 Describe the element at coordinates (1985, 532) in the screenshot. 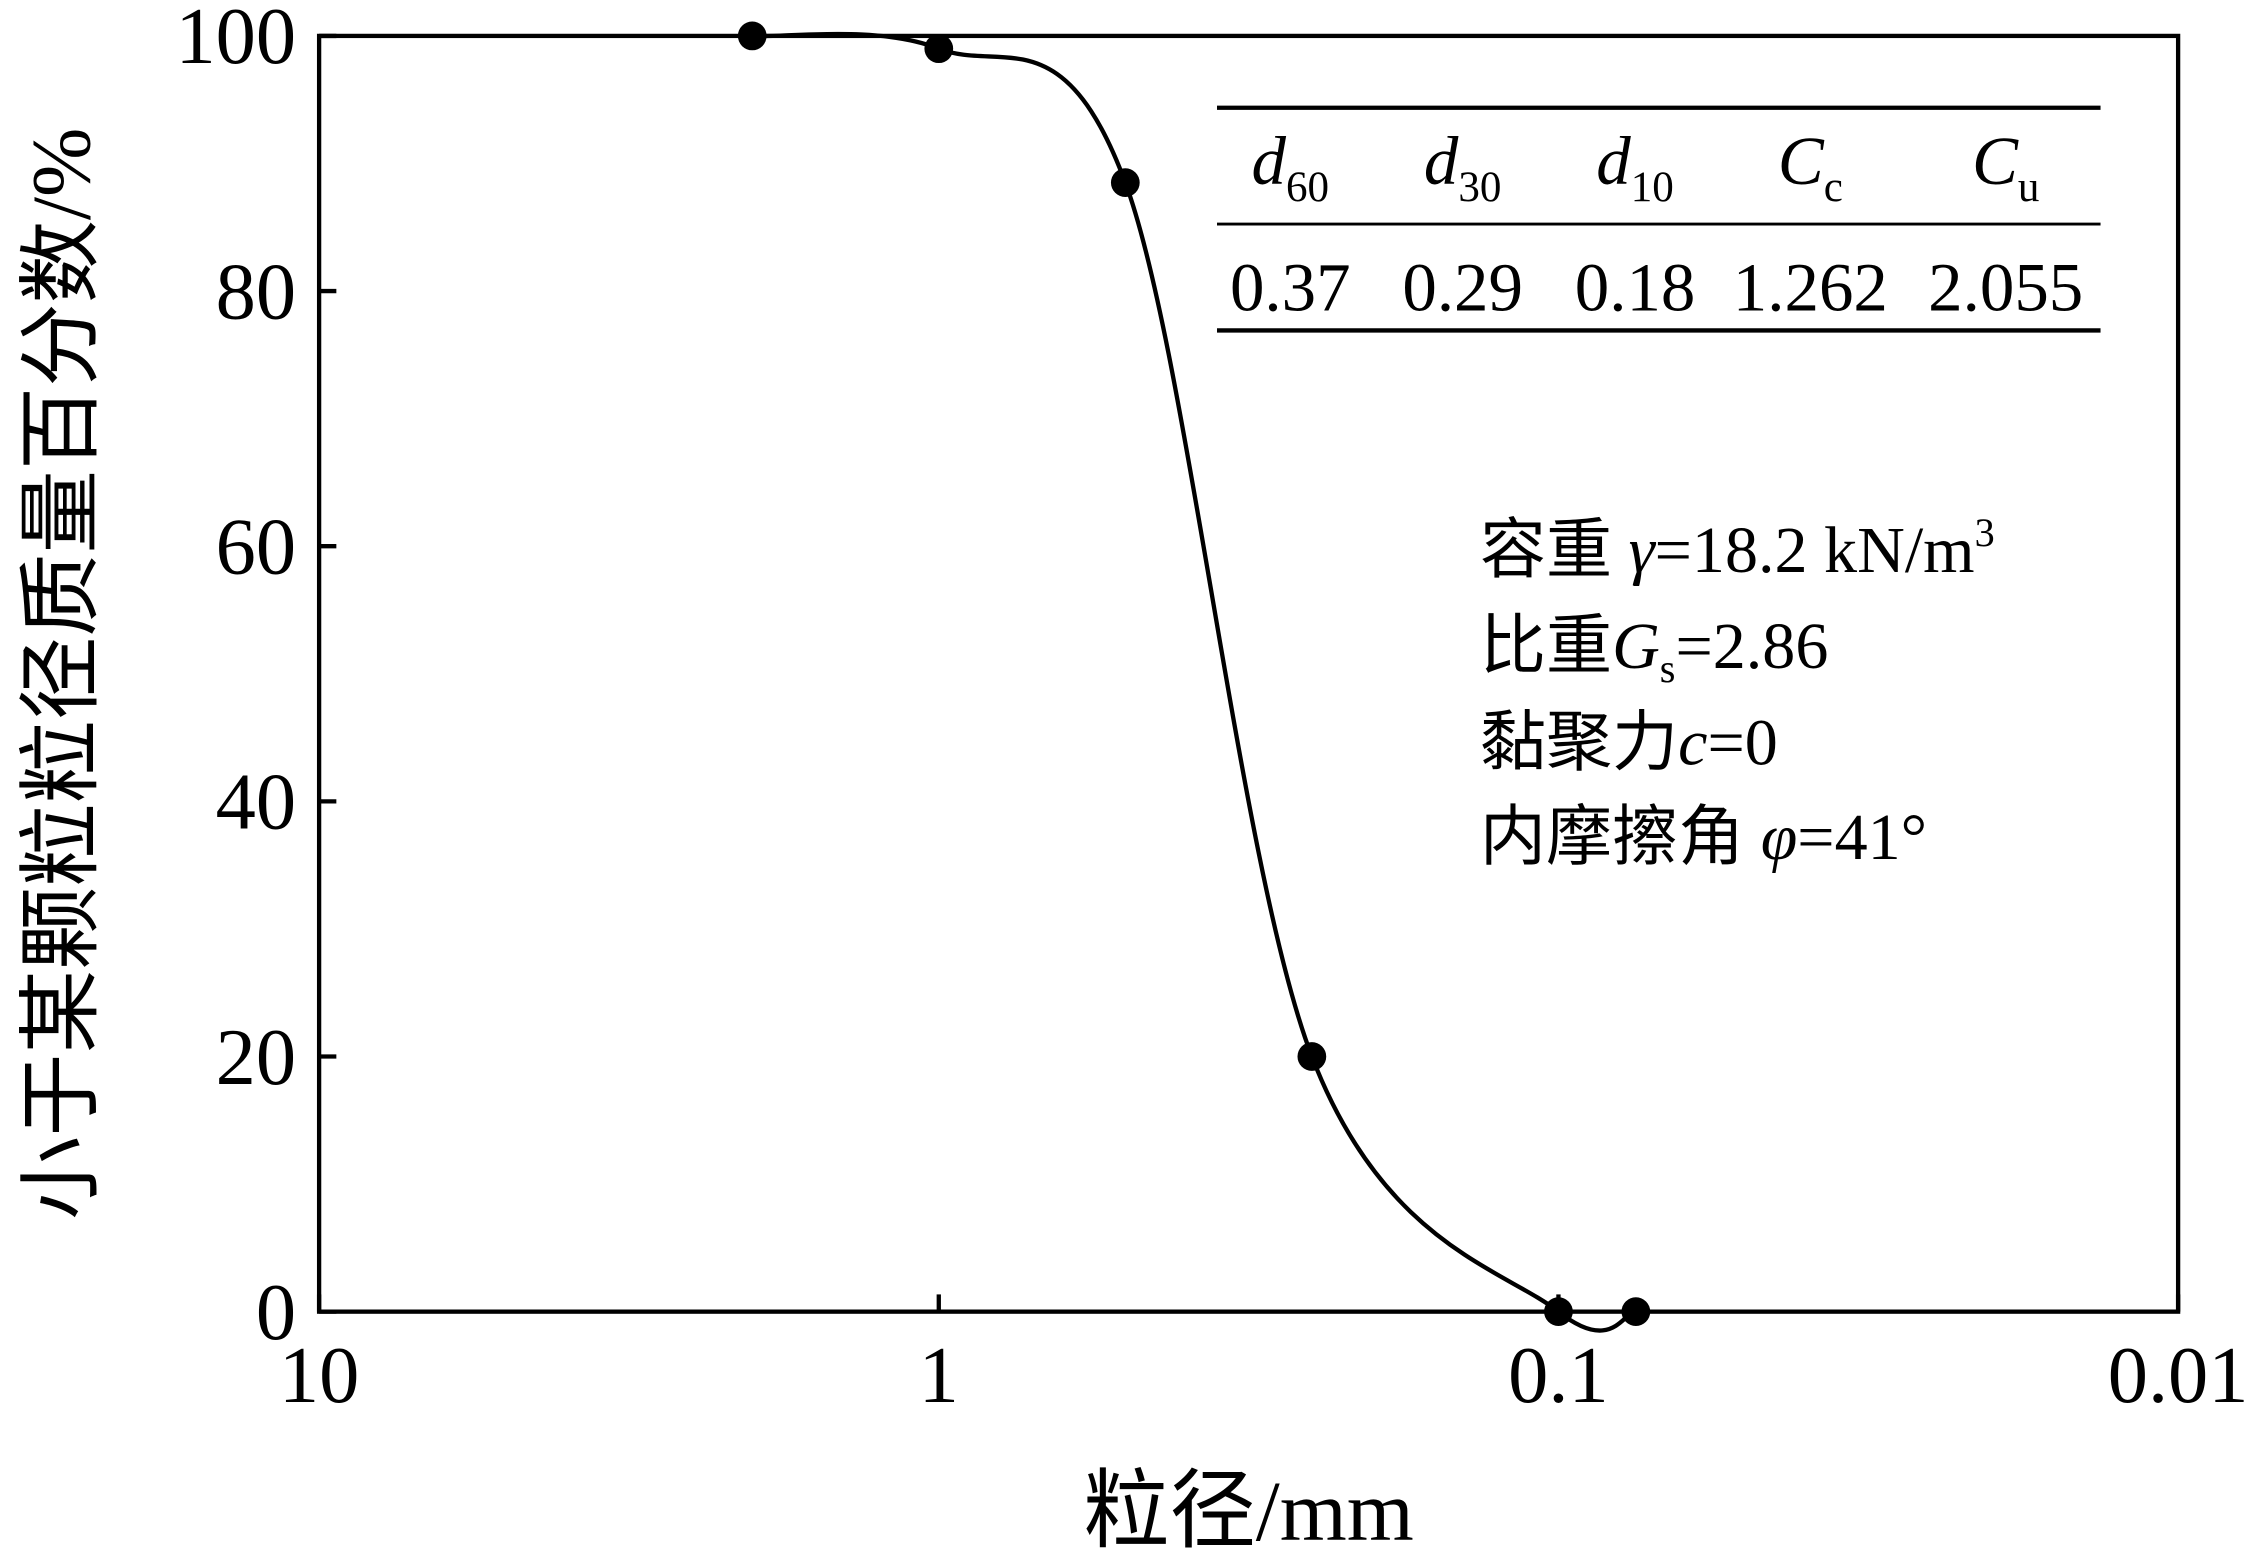

I see `annotation-part: 3` at that location.